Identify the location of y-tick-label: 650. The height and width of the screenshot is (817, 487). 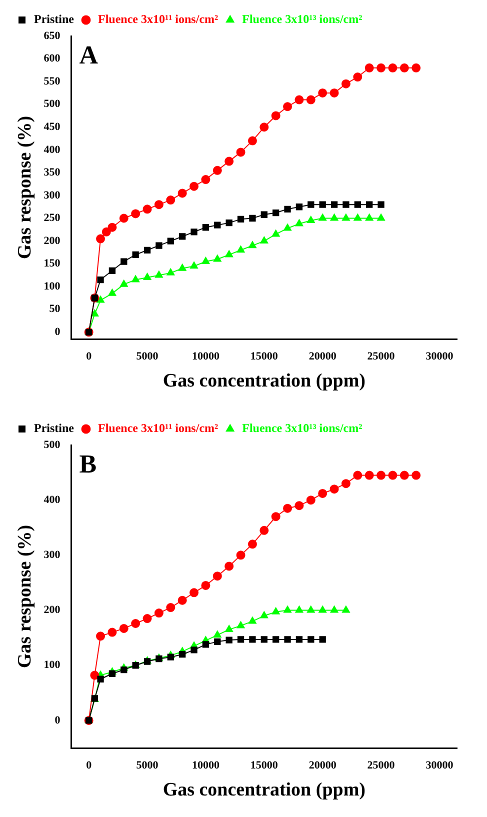
(52, 36).